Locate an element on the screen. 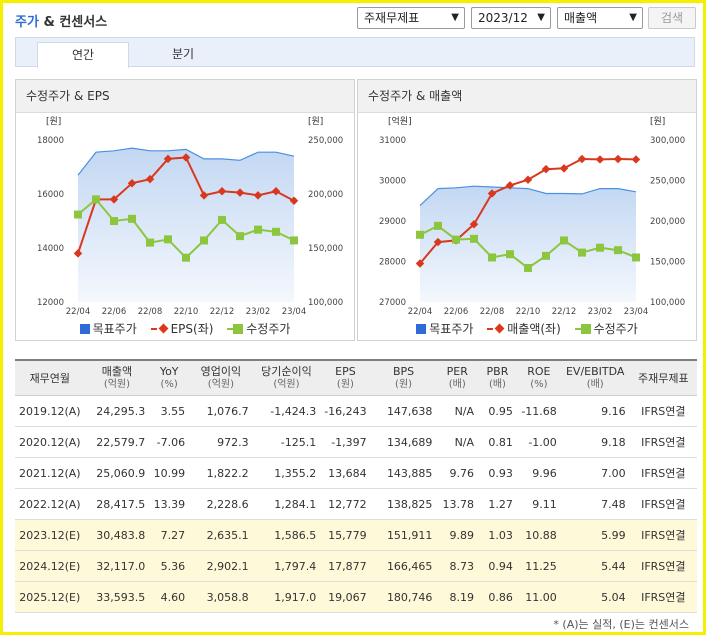 The height and width of the screenshot is (635, 706). column-header: 영업이익 (억원) is located at coordinates (221, 377).